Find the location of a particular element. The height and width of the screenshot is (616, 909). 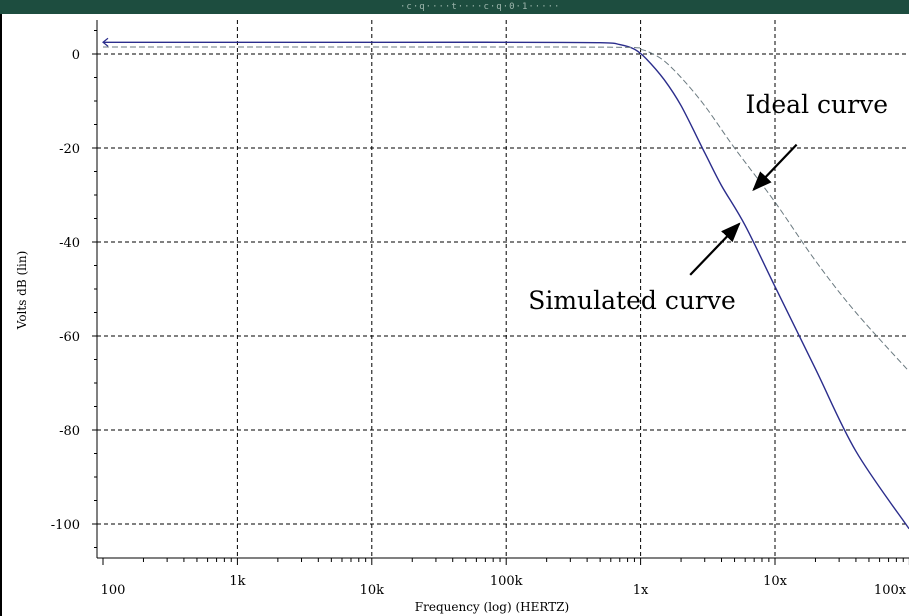

ideal-curve-arrow is located at coordinates (775, 167).